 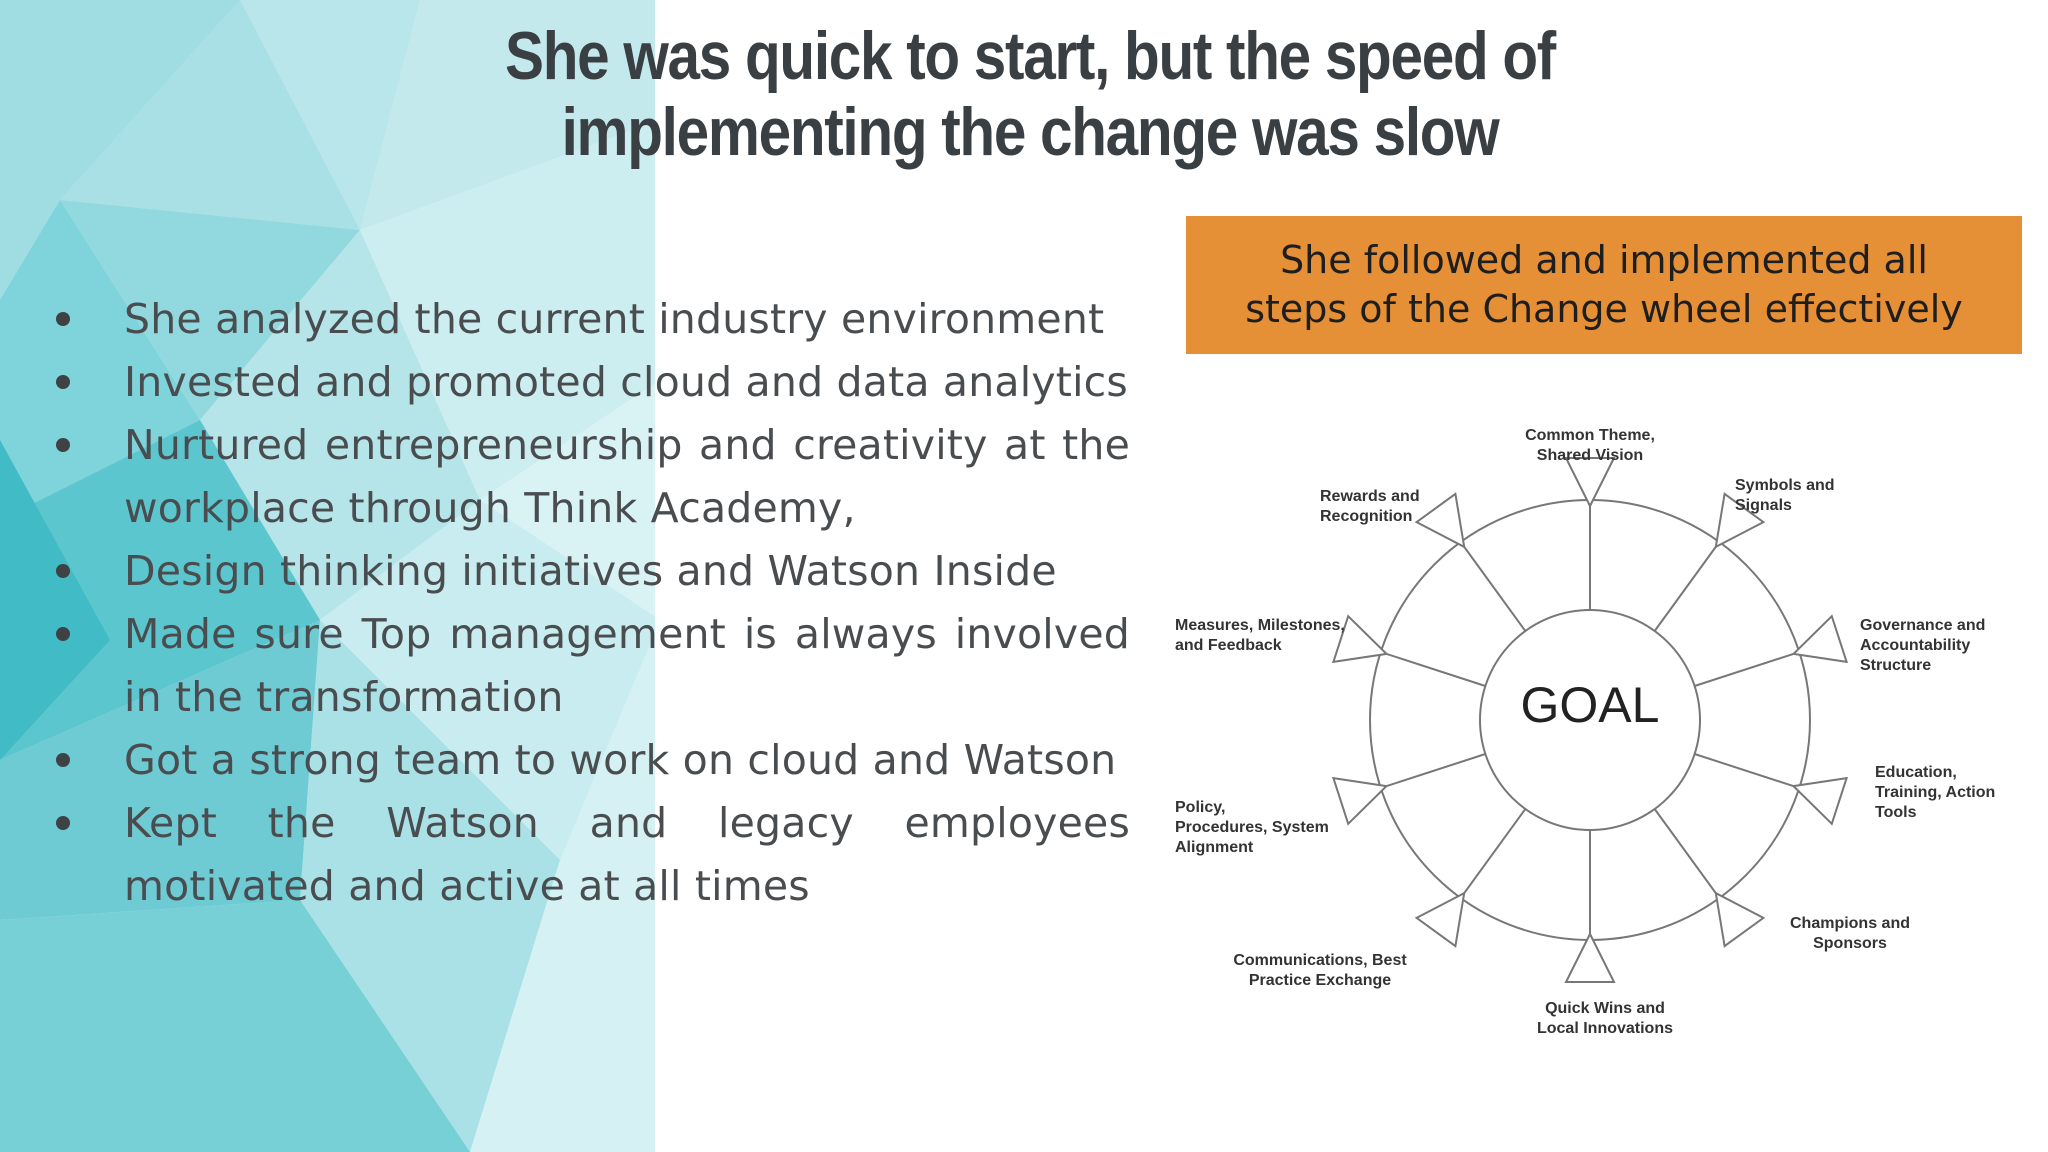 What do you see at coordinates (1916, 772) in the screenshot?
I see `wheel-label-line: Education,` at bounding box center [1916, 772].